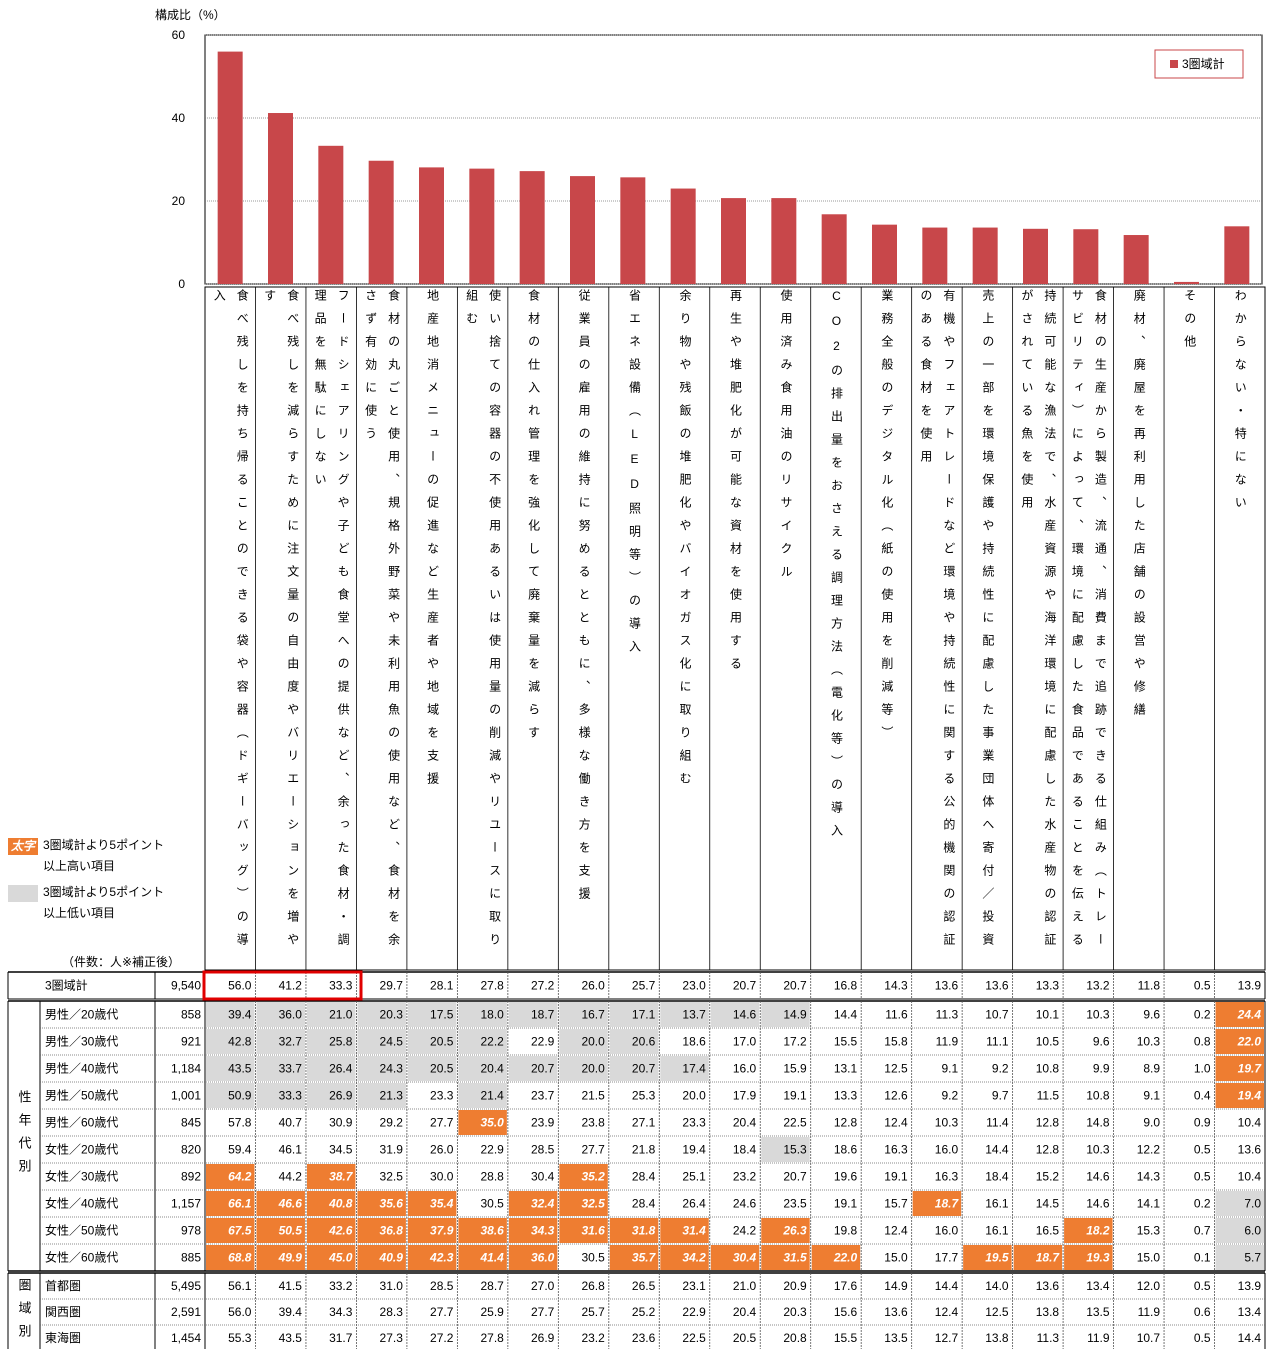  What do you see at coordinates (66, 985) in the screenshot?
I see `row-label: 3圏域計` at bounding box center [66, 985].